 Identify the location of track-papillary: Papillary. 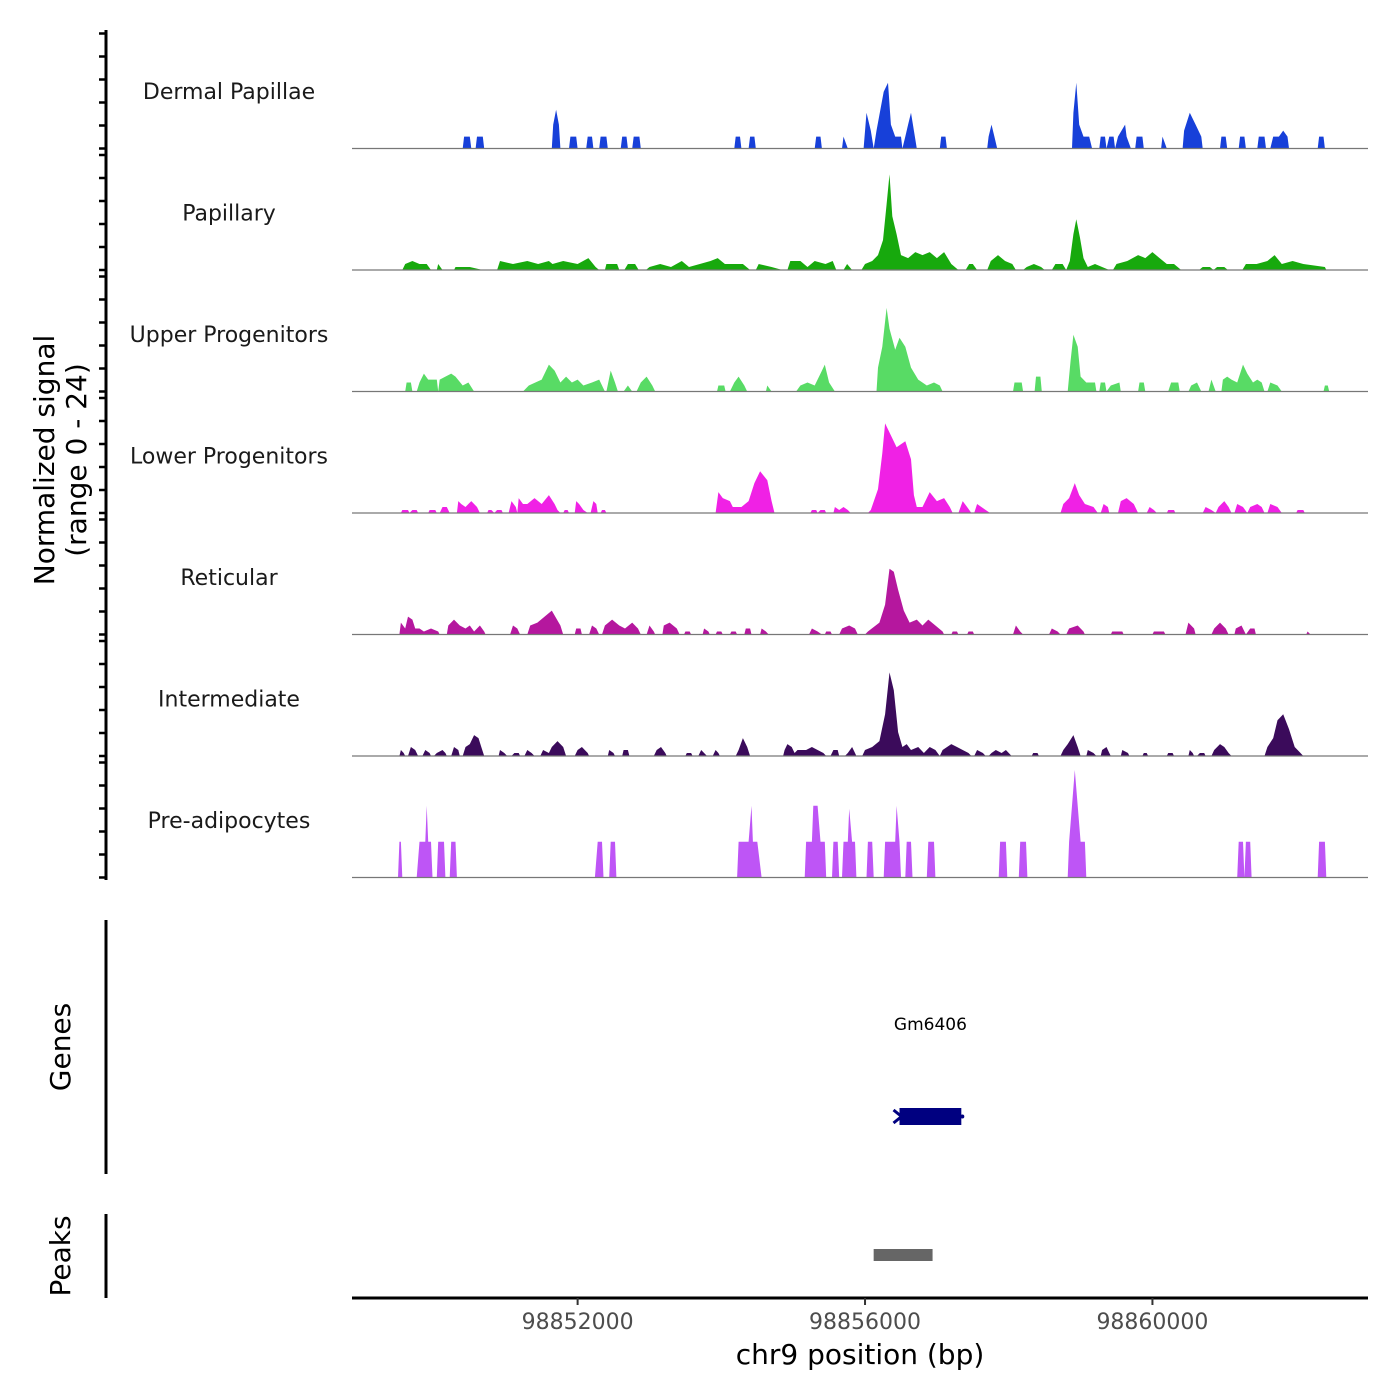
(775, 222).